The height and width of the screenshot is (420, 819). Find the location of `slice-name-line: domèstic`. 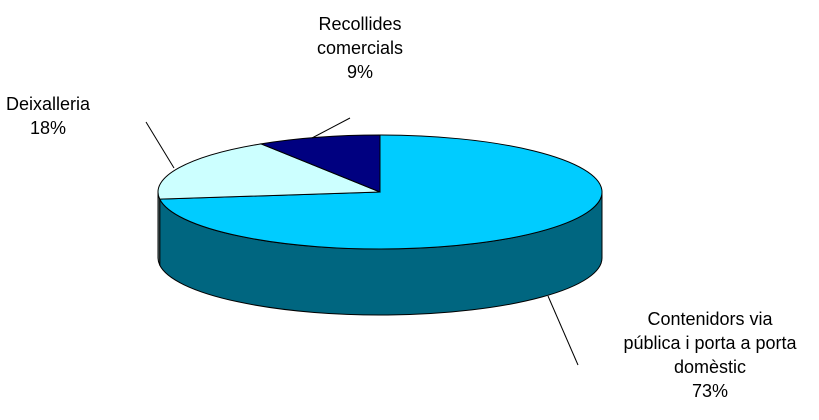

slice-name-line: domèstic is located at coordinates (710, 367).